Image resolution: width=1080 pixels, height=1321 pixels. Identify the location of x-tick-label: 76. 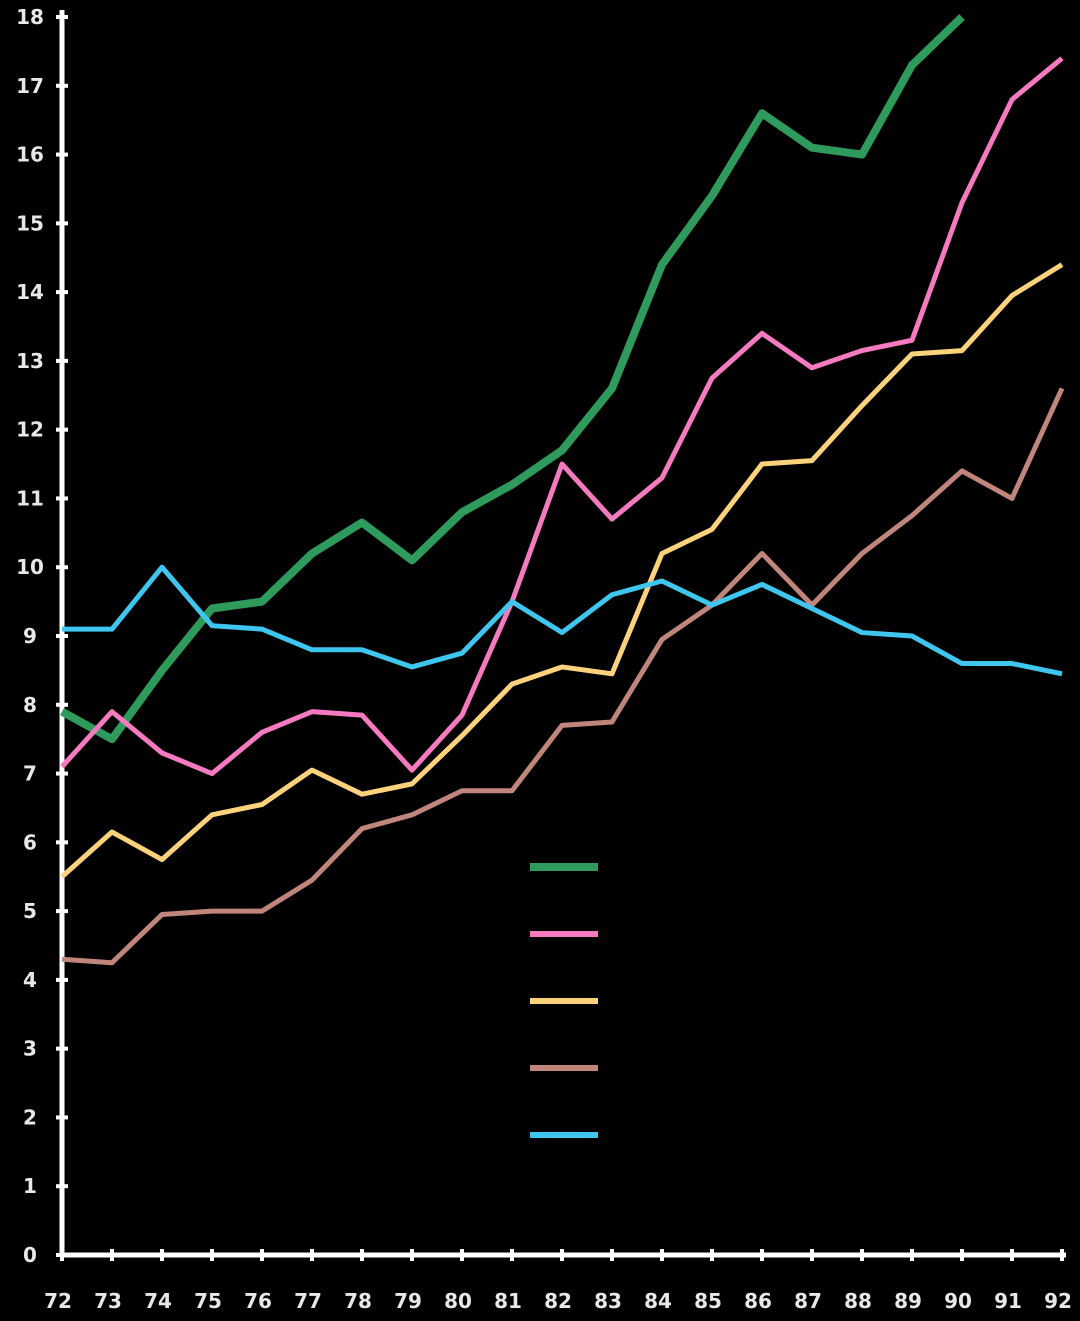
(258, 1301).